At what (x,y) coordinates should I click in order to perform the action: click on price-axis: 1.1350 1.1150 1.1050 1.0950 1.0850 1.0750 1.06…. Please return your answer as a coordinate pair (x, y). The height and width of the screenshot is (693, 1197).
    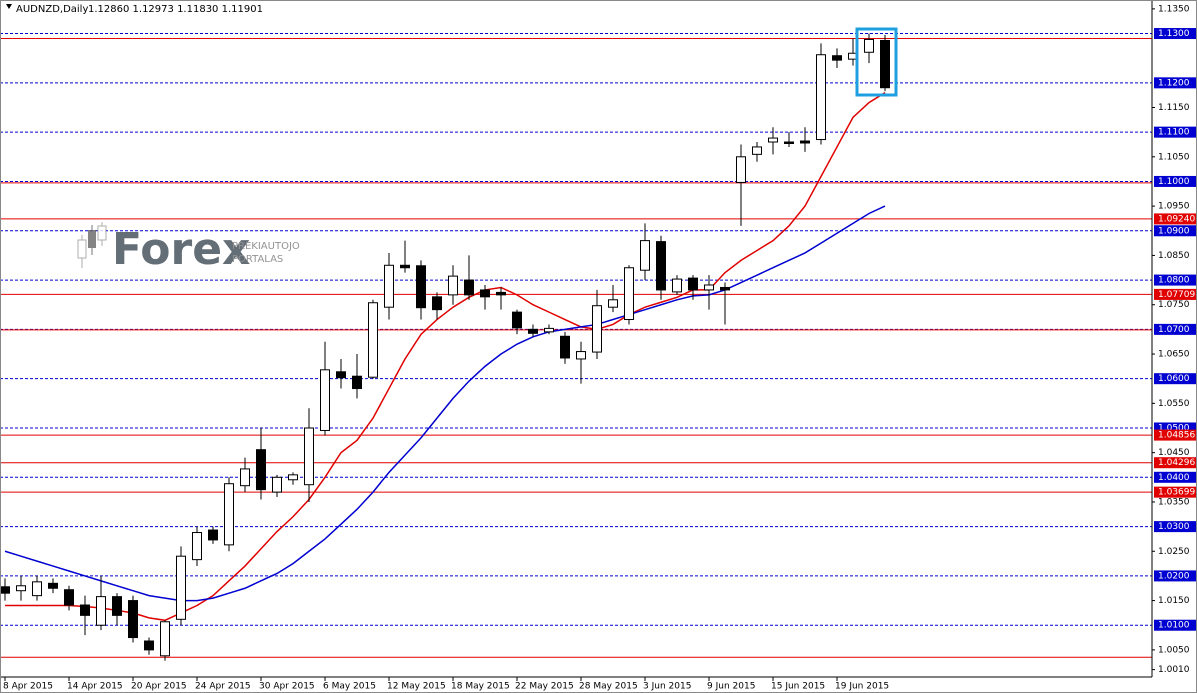
    Looking at the image, I should click on (1174, 339).